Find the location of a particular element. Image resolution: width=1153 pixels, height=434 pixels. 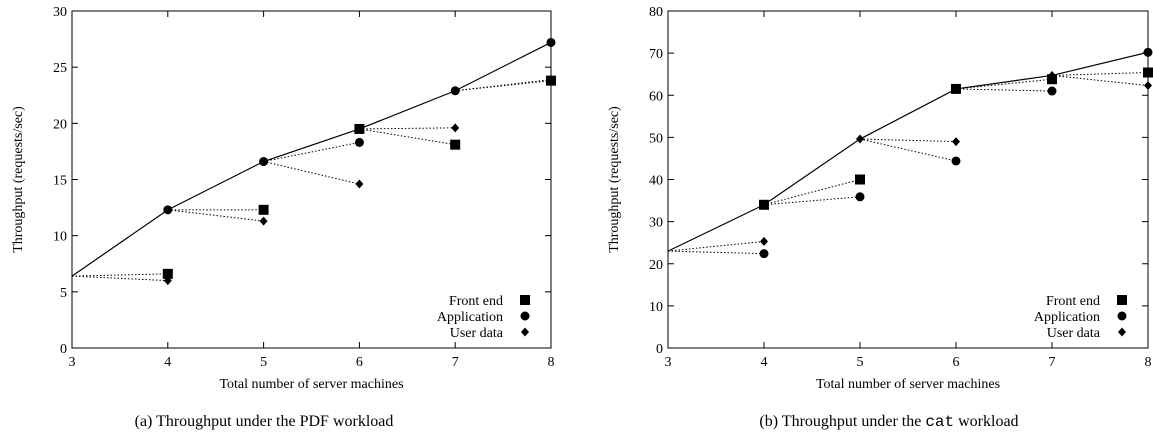

y-tick-label: 15 is located at coordinates (60, 181).